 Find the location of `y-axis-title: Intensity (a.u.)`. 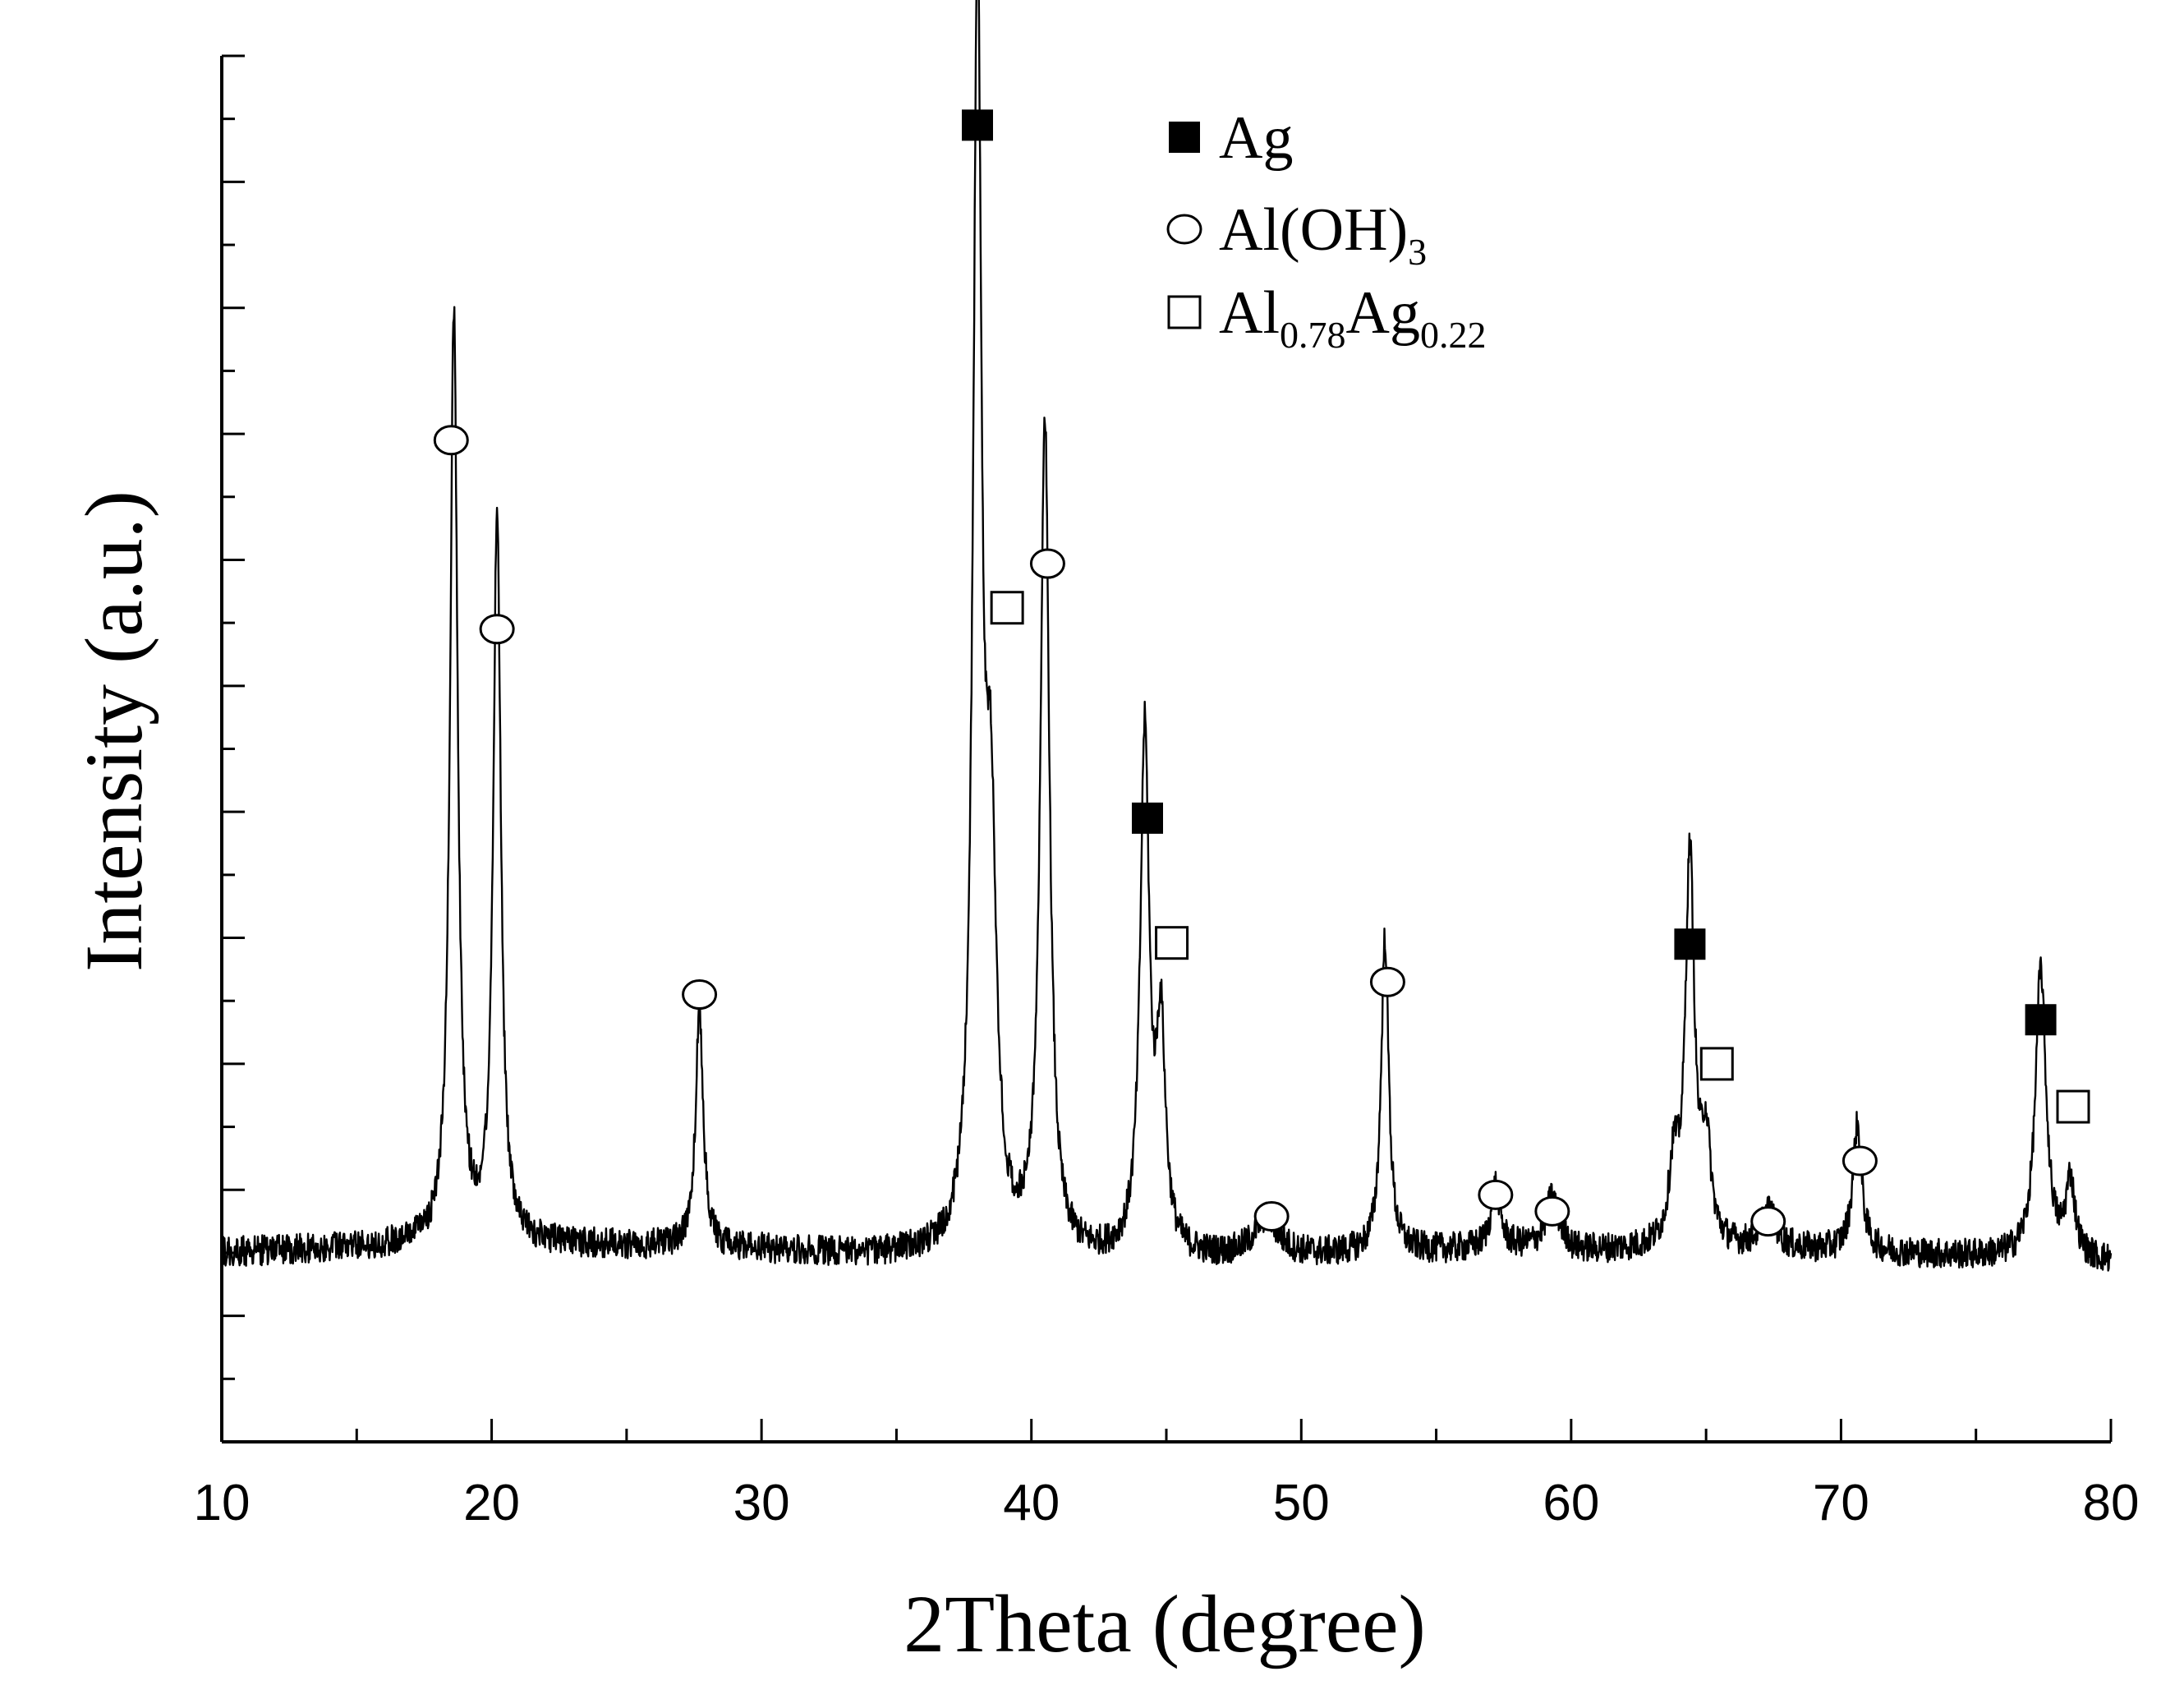

y-axis-title: Intensity (a.u.) is located at coordinates (113, 731).